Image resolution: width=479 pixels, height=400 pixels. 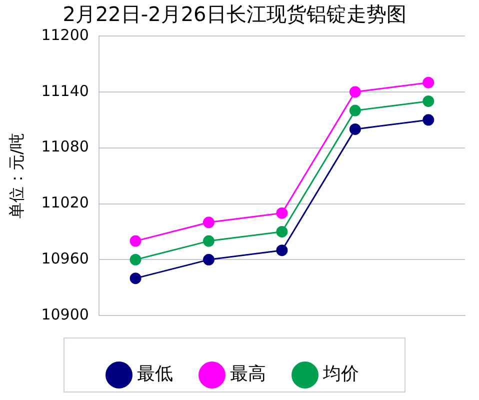 What do you see at coordinates (65, 203) in the screenshot?
I see `y-tick-label: 11020` at bounding box center [65, 203].